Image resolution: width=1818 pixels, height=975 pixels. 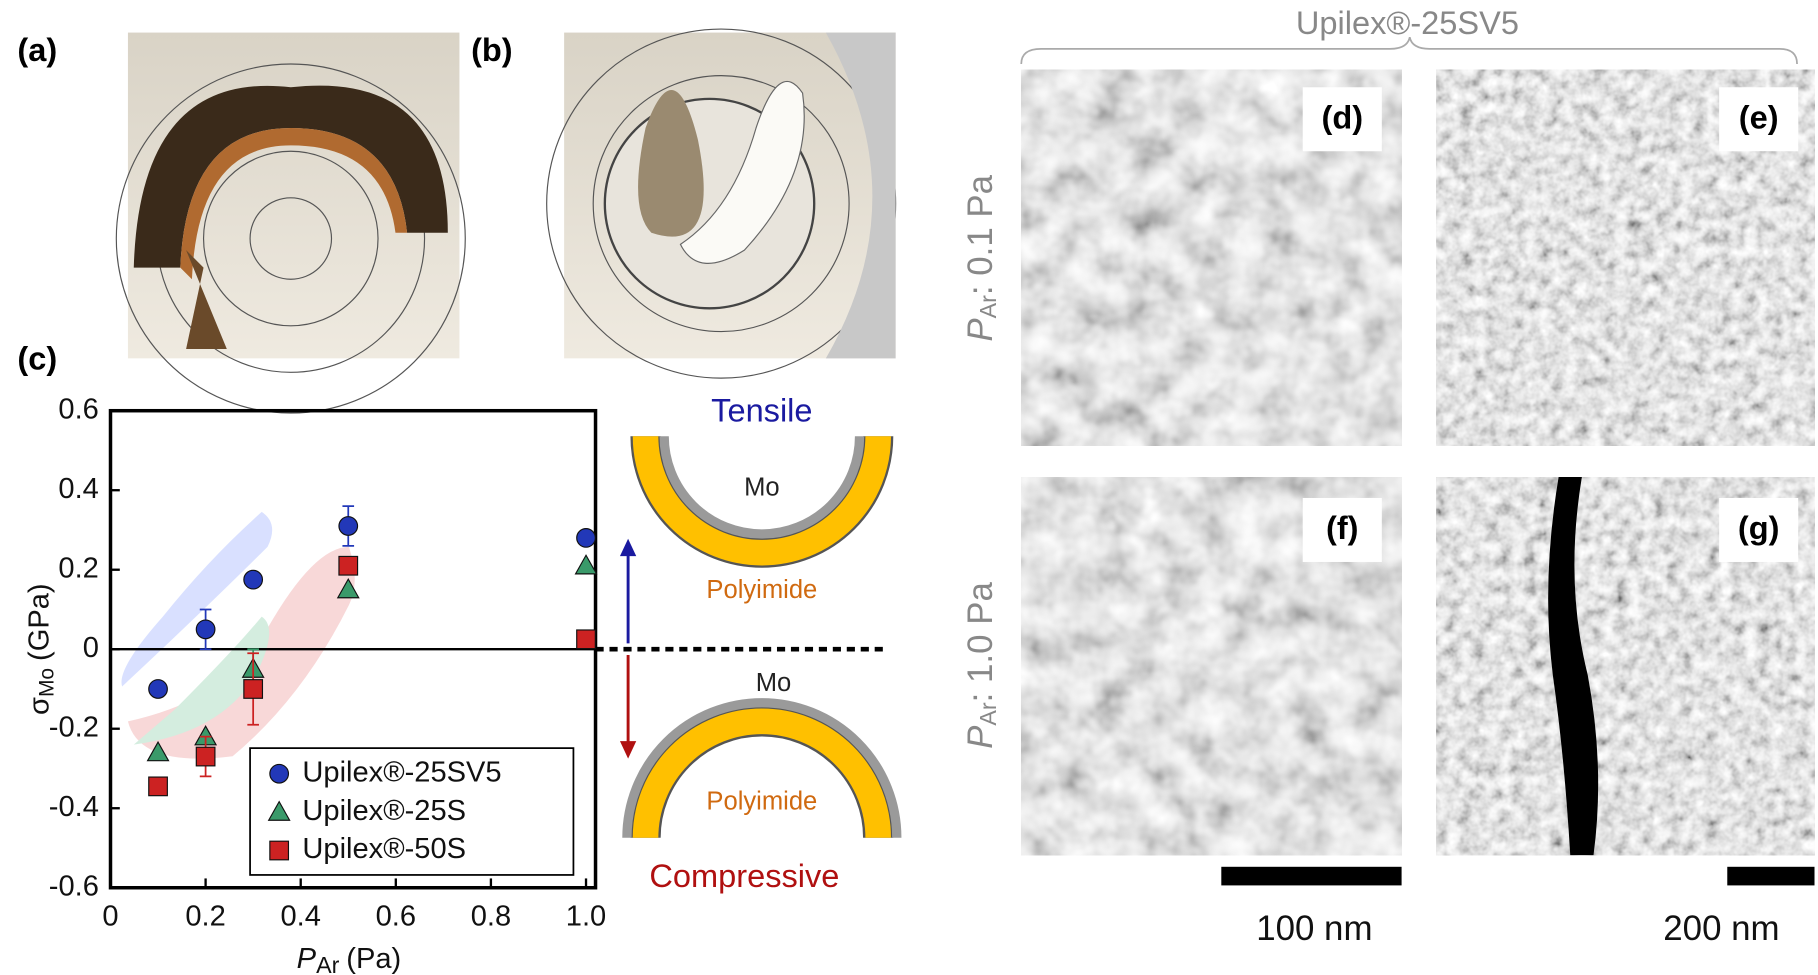 What do you see at coordinates (492, 50) in the screenshot?
I see `panel-label: (b)` at bounding box center [492, 50].